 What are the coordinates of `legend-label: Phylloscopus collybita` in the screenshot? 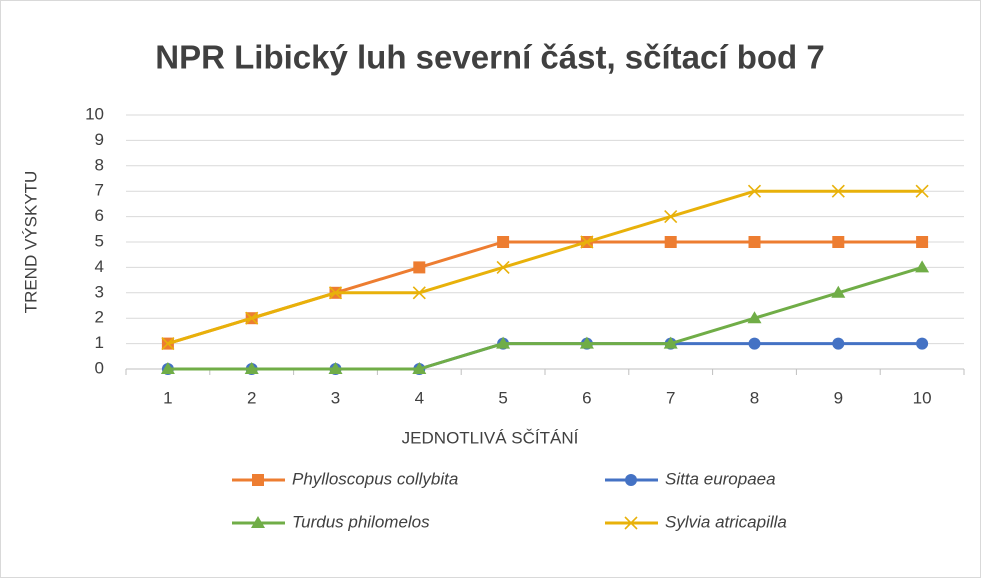 It's located at (375, 478).